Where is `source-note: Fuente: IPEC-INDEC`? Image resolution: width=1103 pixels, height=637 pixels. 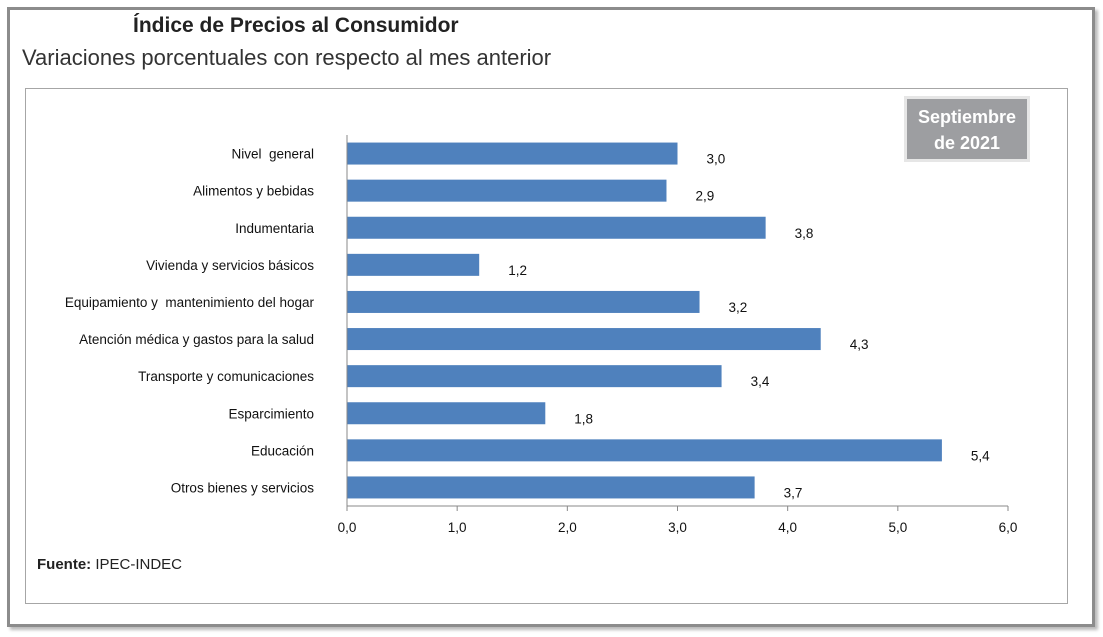
source-note: Fuente: IPEC-INDEC is located at coordinates (109, 564).